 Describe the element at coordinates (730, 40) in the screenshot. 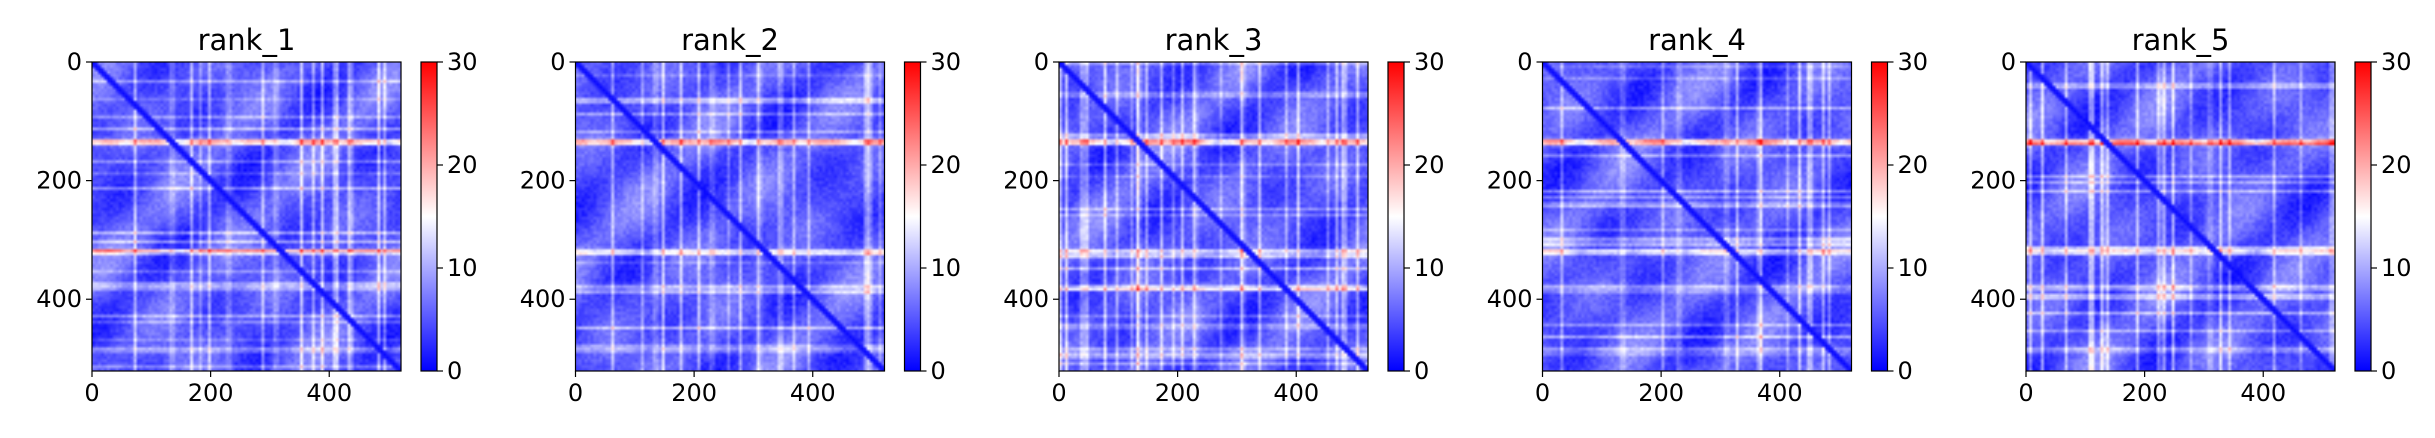

I see `panel-title: rank_2` at that location.